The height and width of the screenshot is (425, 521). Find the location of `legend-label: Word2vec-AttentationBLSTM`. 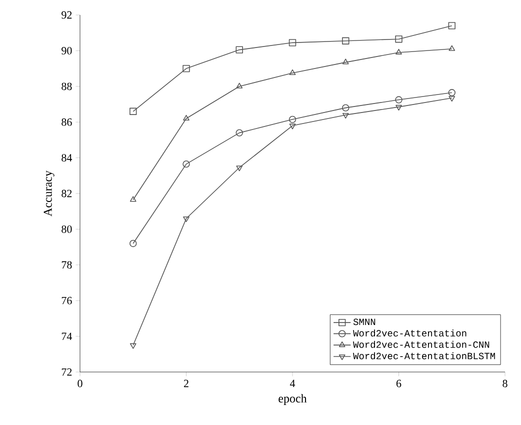

legend-label: Word2vec-AttentationBLSTM is located at coordinates (424, 356).